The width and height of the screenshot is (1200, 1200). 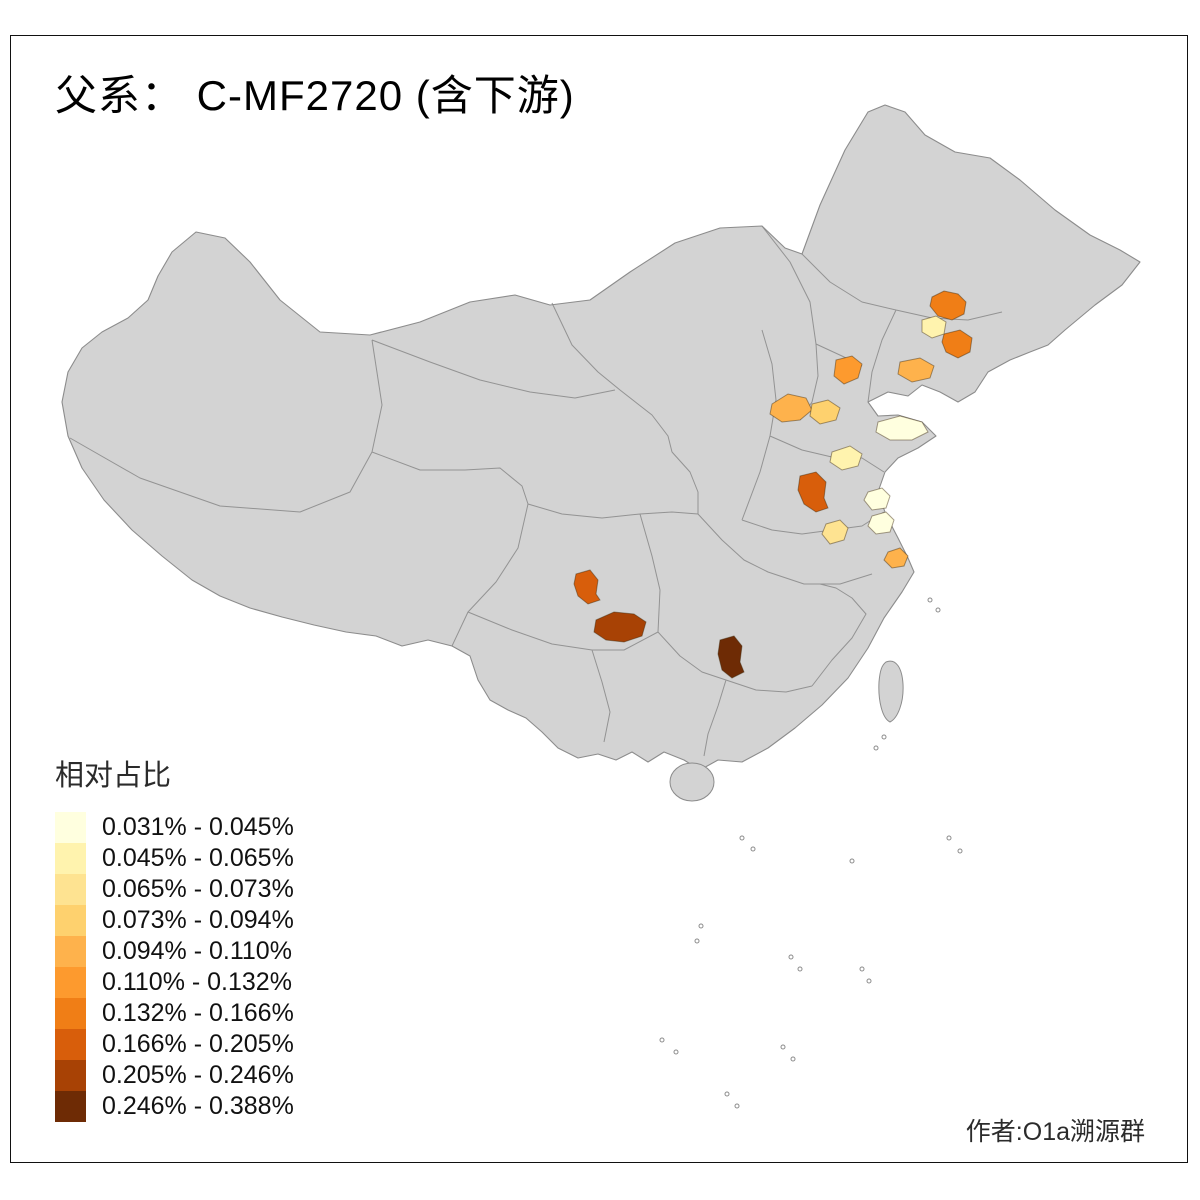 What do you see at coordinates (891, 691) in the screenshot?
I see `taiwan-island` at bounding box center [891, 691].